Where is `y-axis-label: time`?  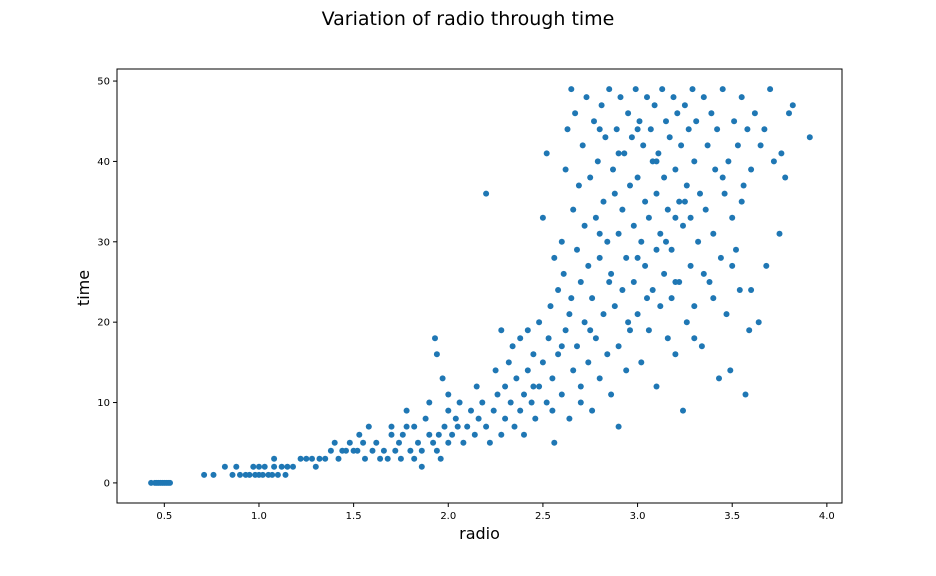 y-axis-label: time is located at coordinates (83, 288).